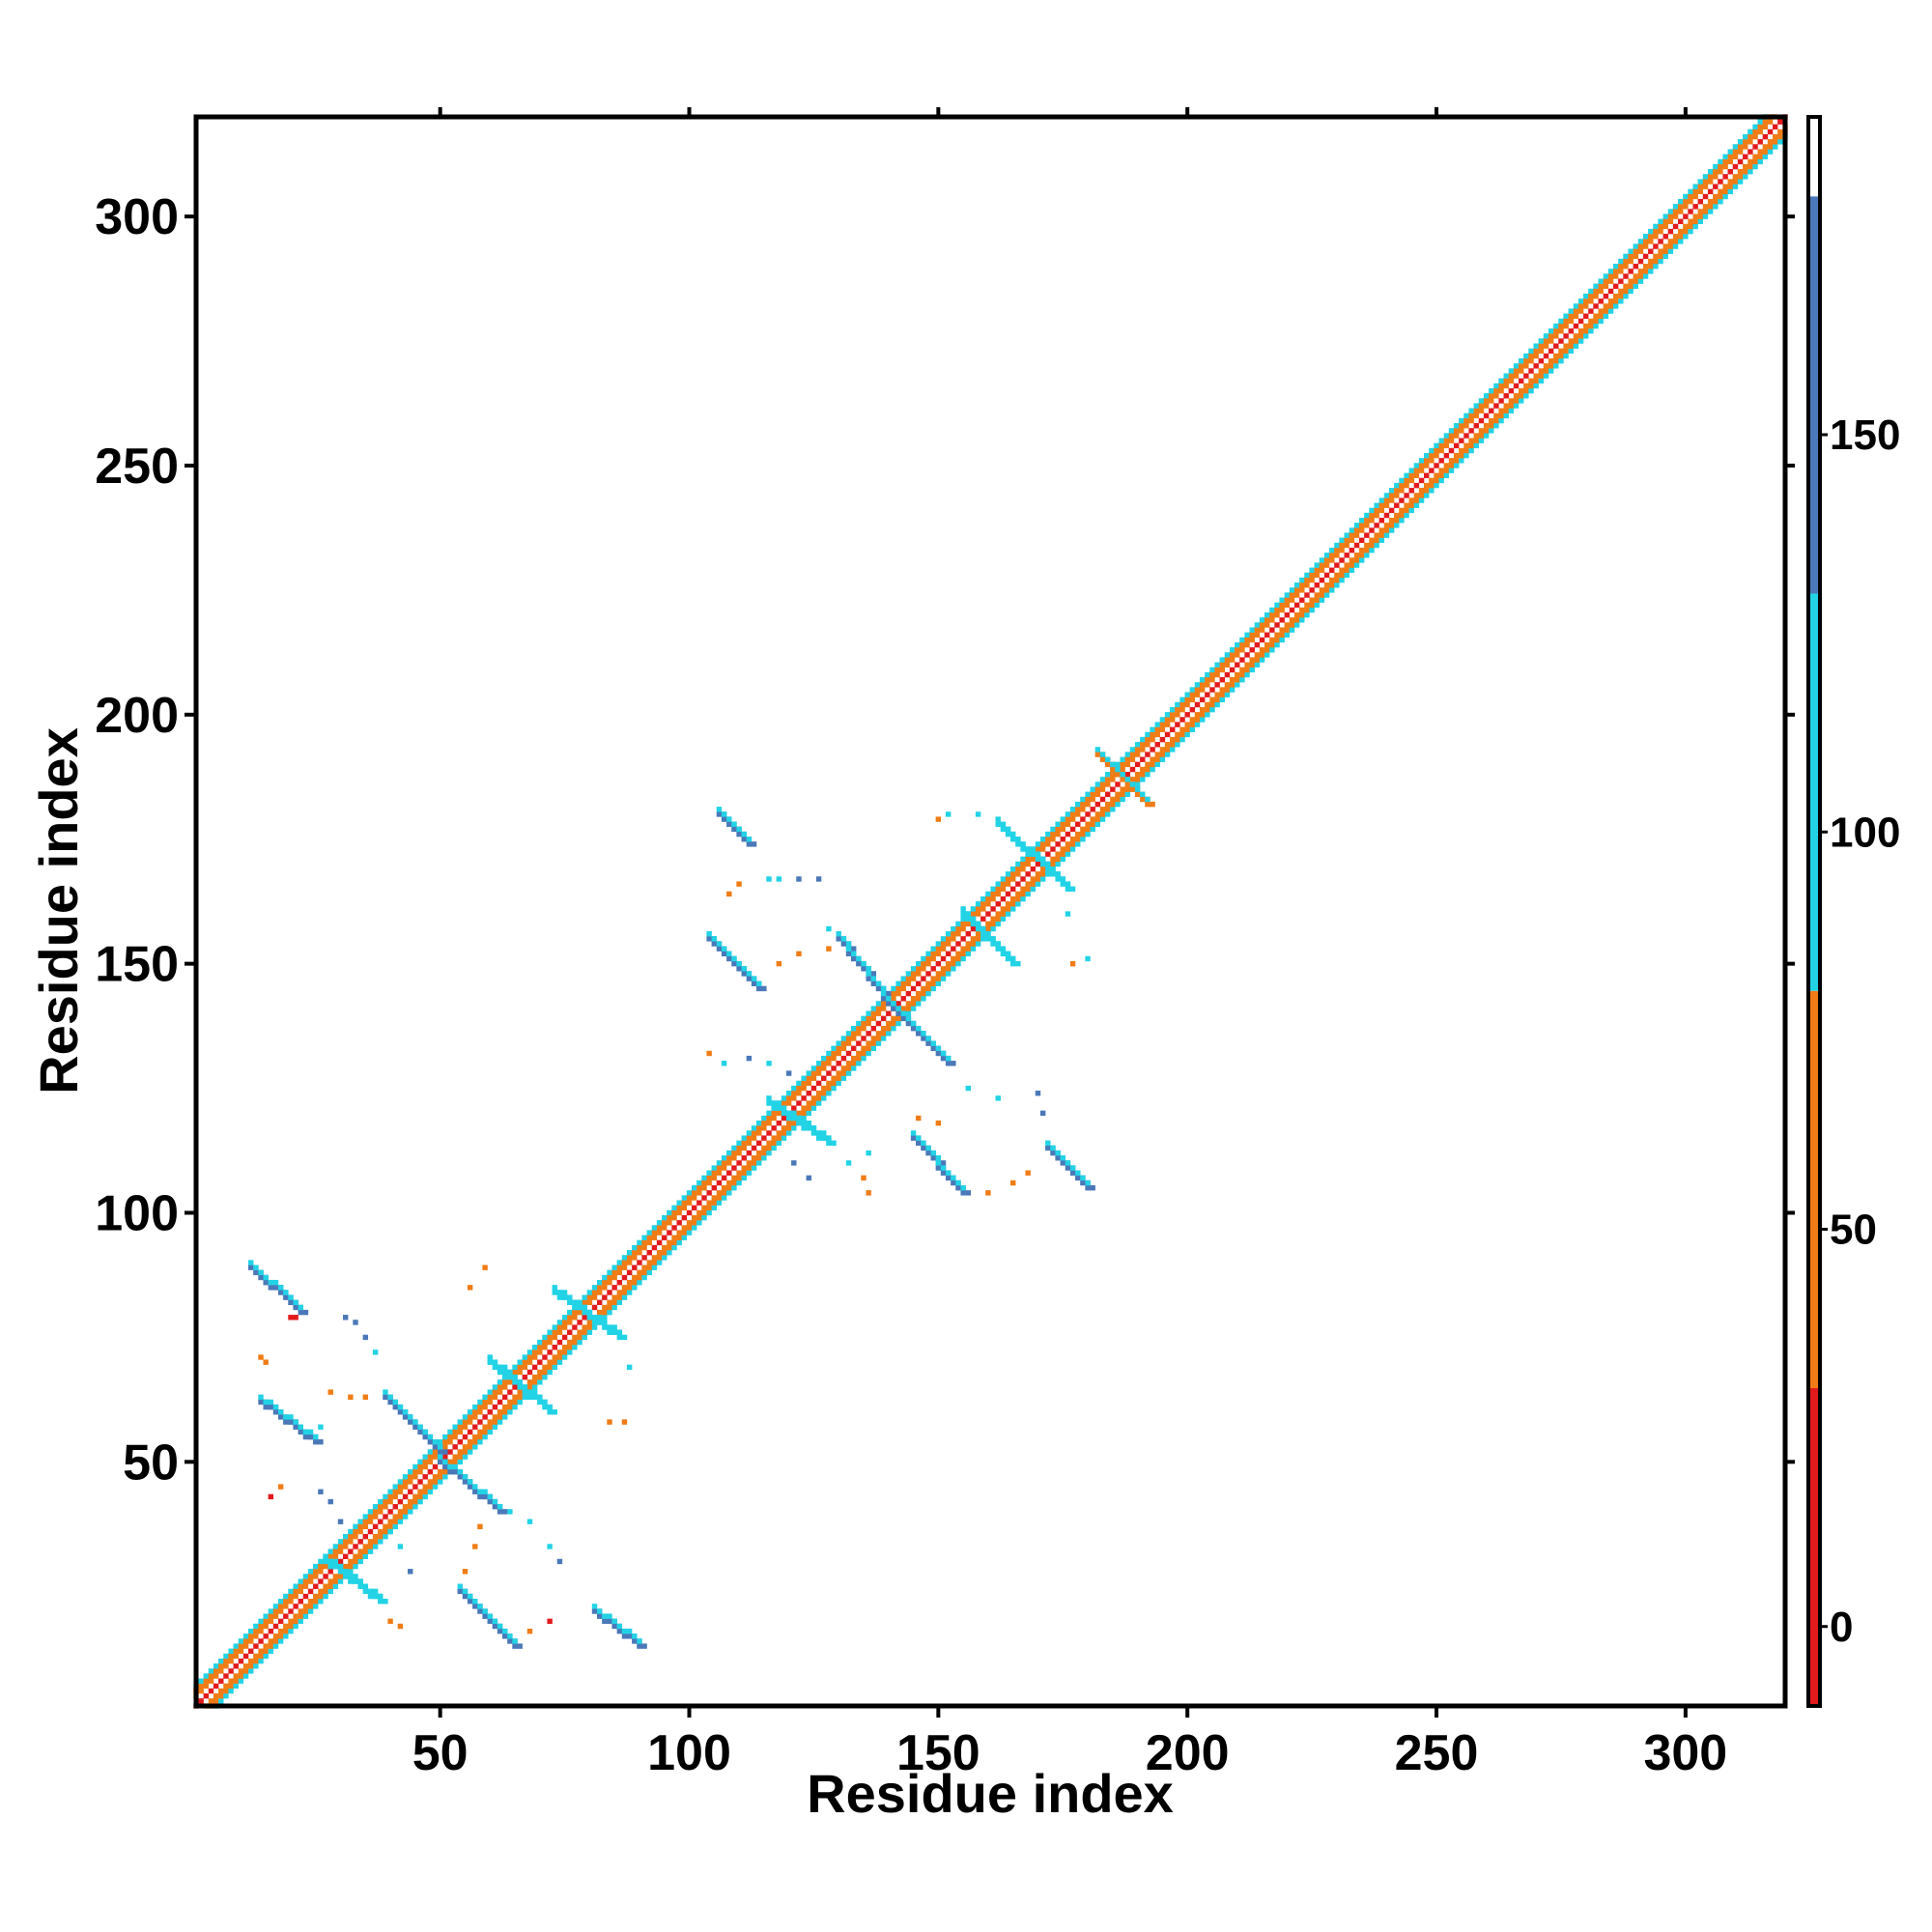 The width and height of the screenshot is (1932, 1932). What do you see at coordinates (1437, 1753) in the screenshot?
I see `x-tick-label: 250` at bounding box center [1437, 1753].